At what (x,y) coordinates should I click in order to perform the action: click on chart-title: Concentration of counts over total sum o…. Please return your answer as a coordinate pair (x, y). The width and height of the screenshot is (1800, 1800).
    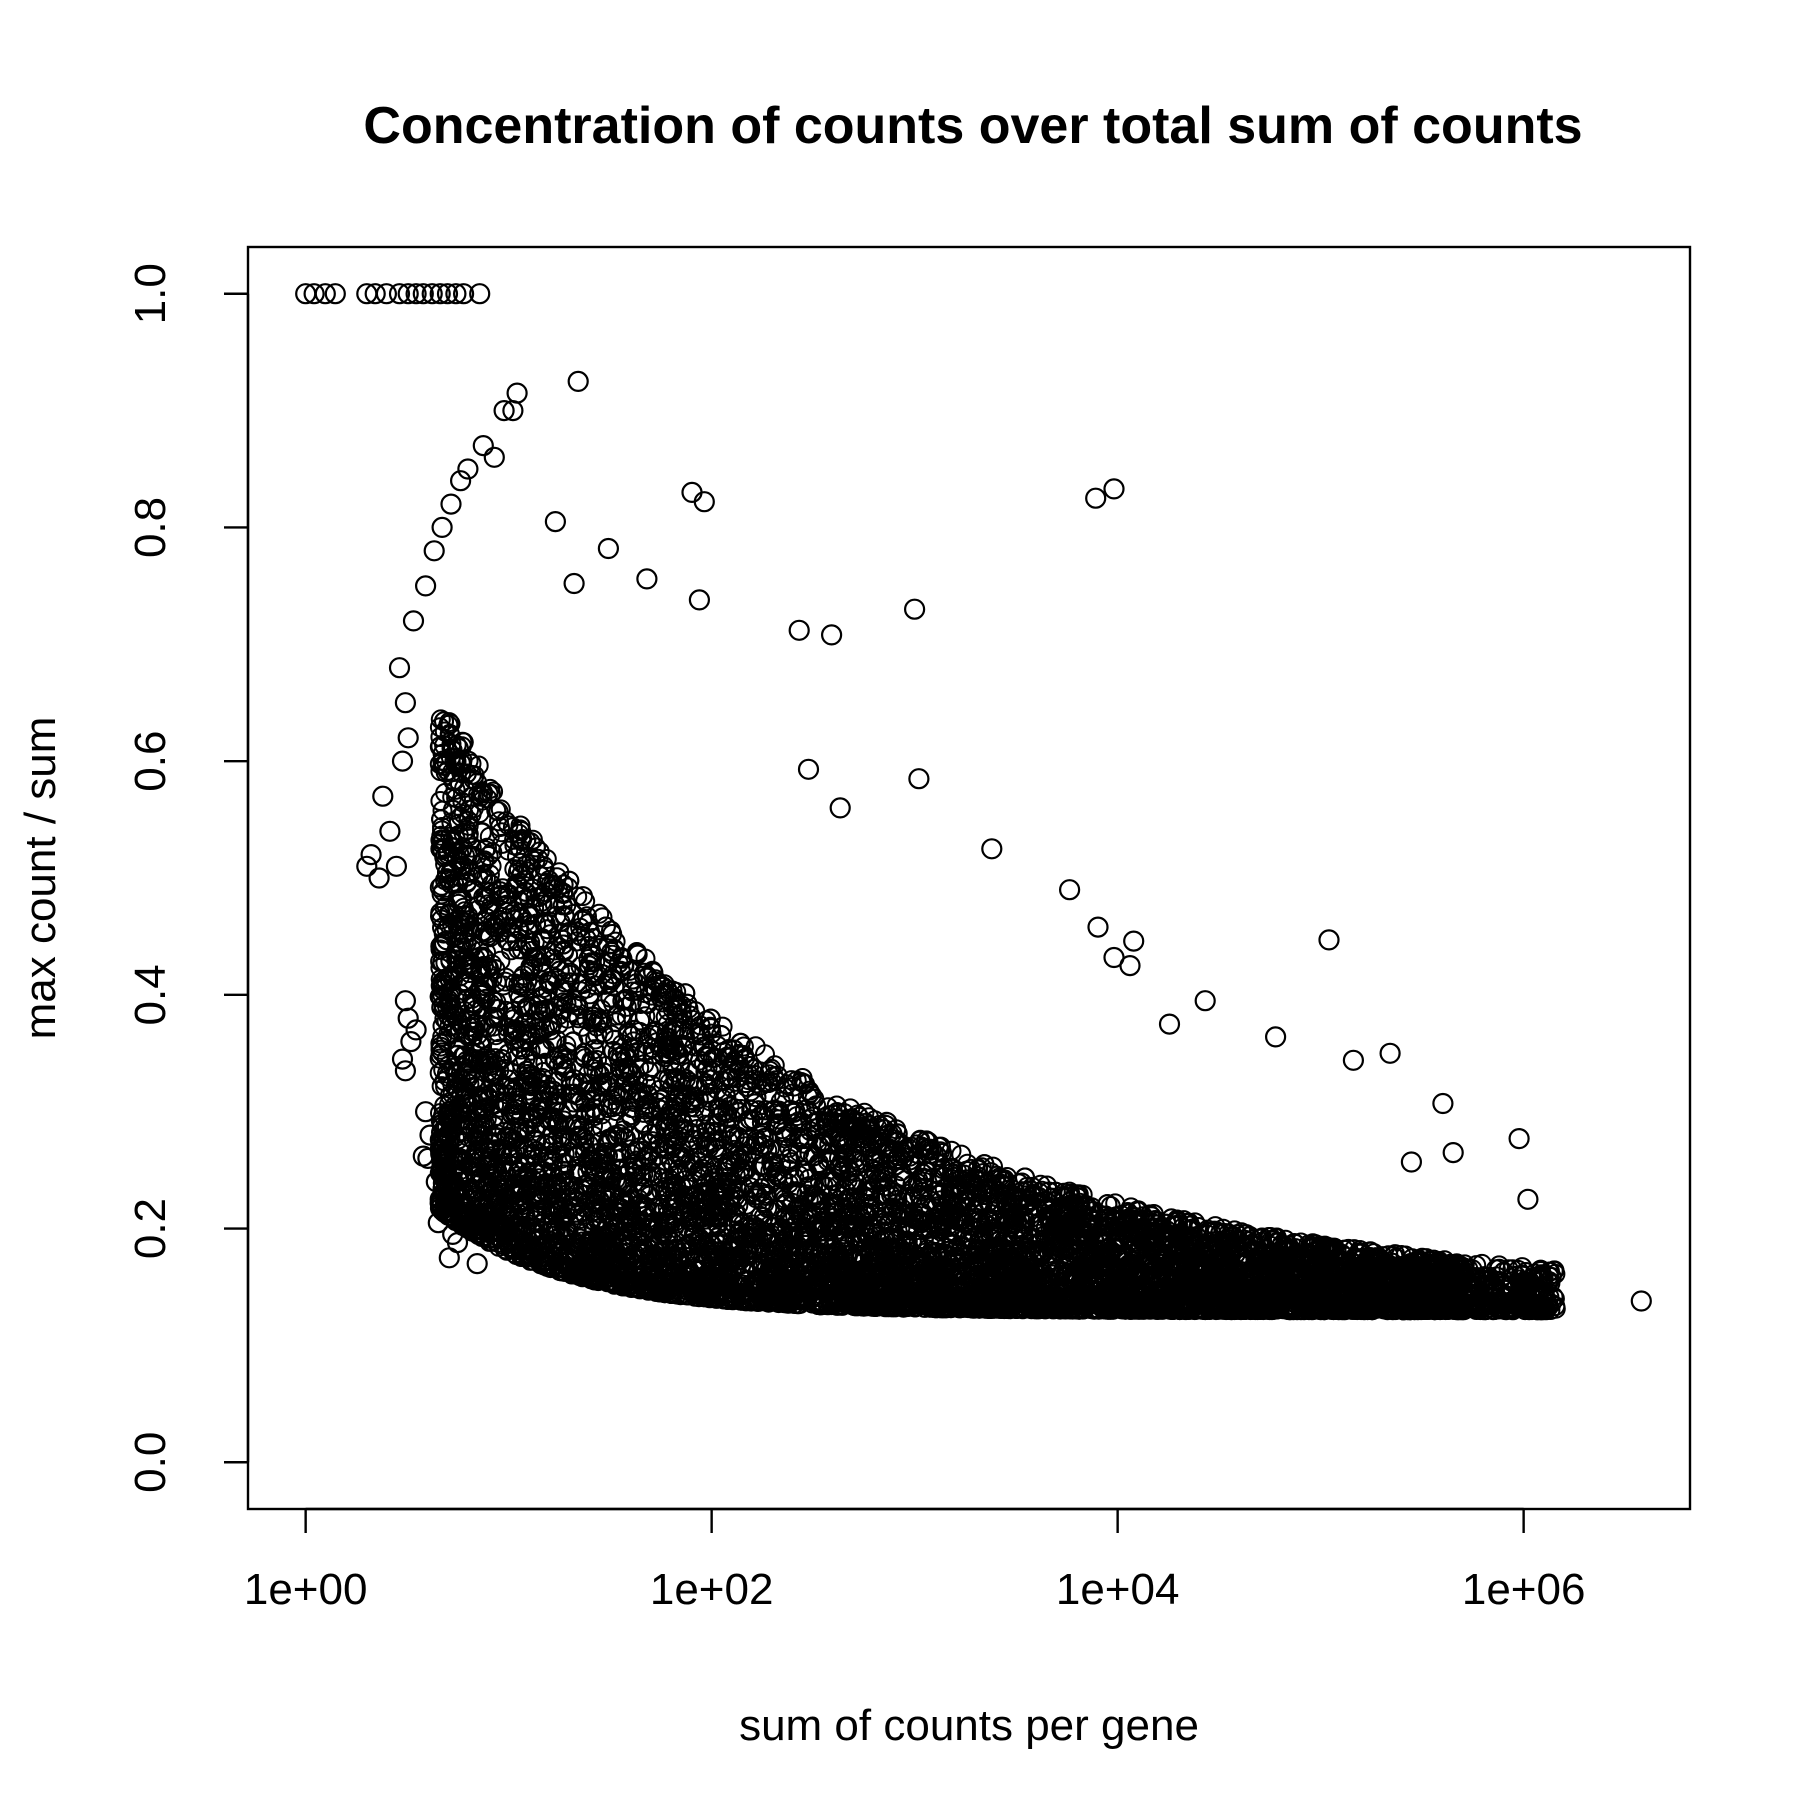
    Looking at the image, I should click on (972, 126).